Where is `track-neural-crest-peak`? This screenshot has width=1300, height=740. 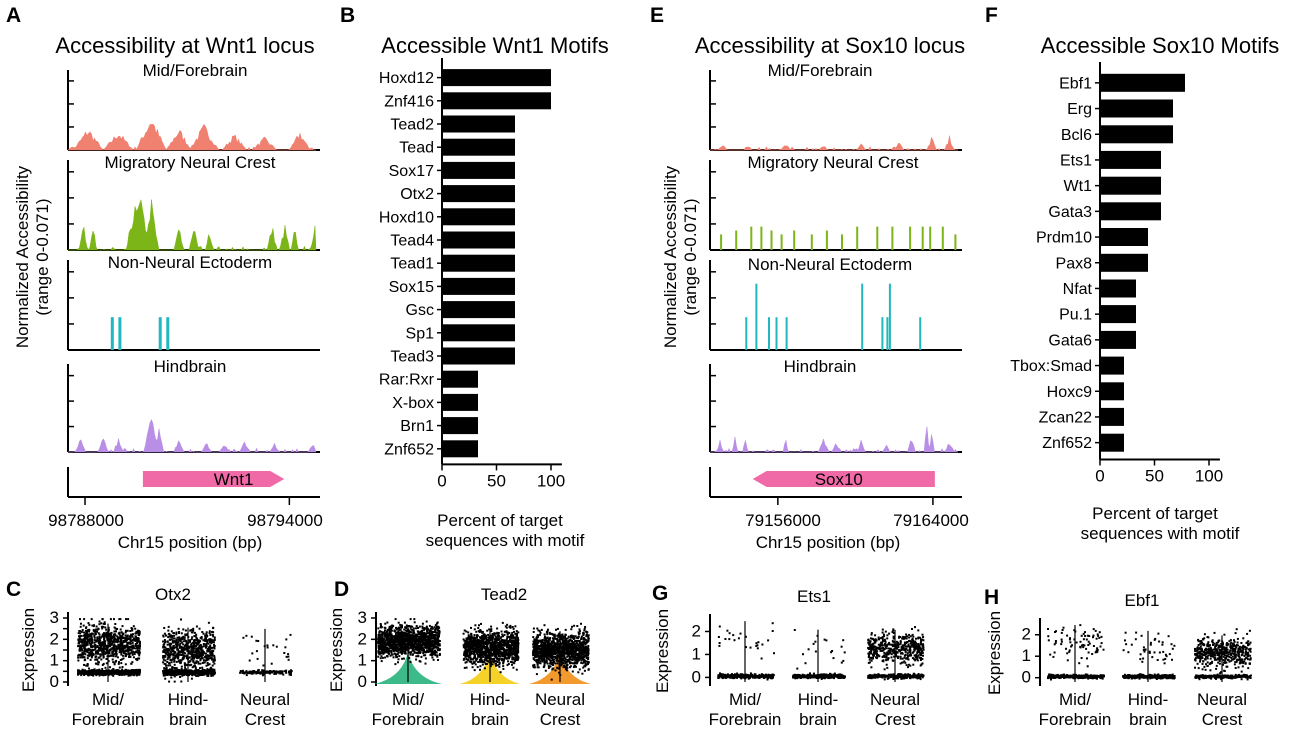
track-neural-crest-peak is located at coordinates (736, 240).